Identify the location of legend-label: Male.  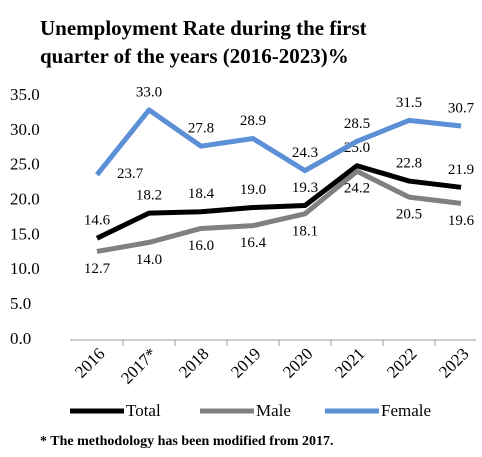
(273, 410).